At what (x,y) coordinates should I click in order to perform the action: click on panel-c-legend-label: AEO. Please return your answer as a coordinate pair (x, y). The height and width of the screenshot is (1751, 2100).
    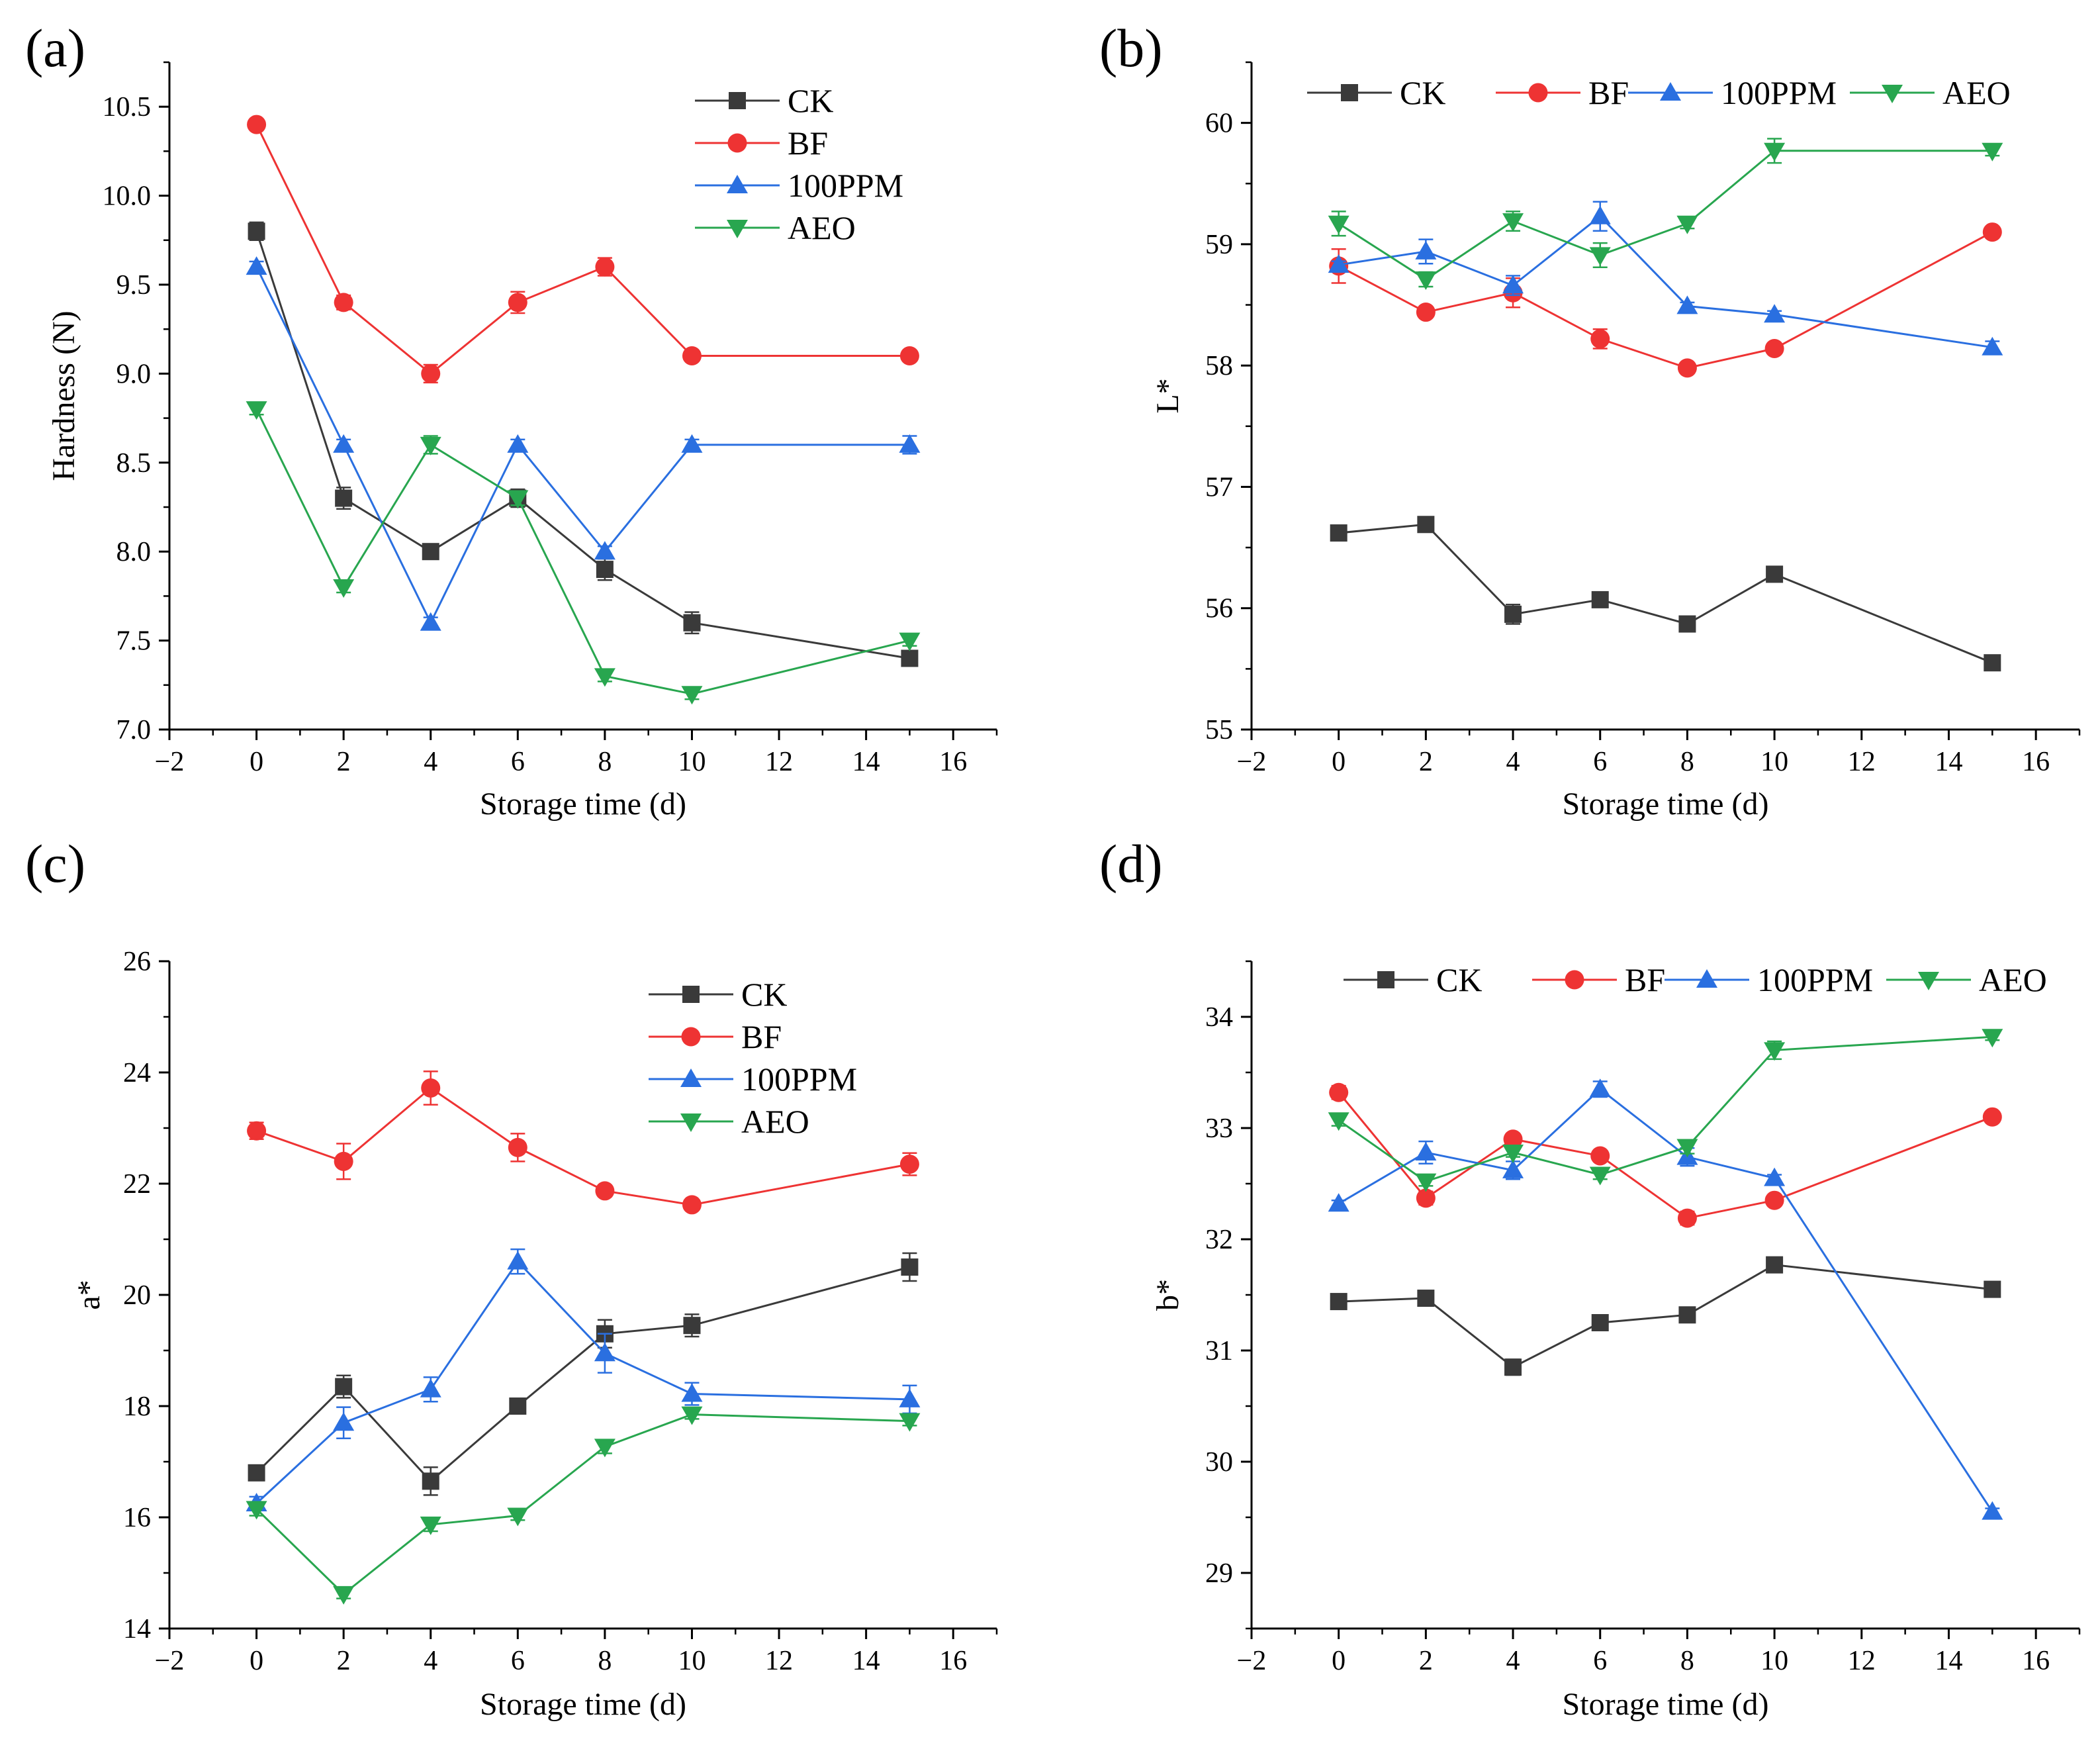
    Looking at the image, I should click on (775, 1121).